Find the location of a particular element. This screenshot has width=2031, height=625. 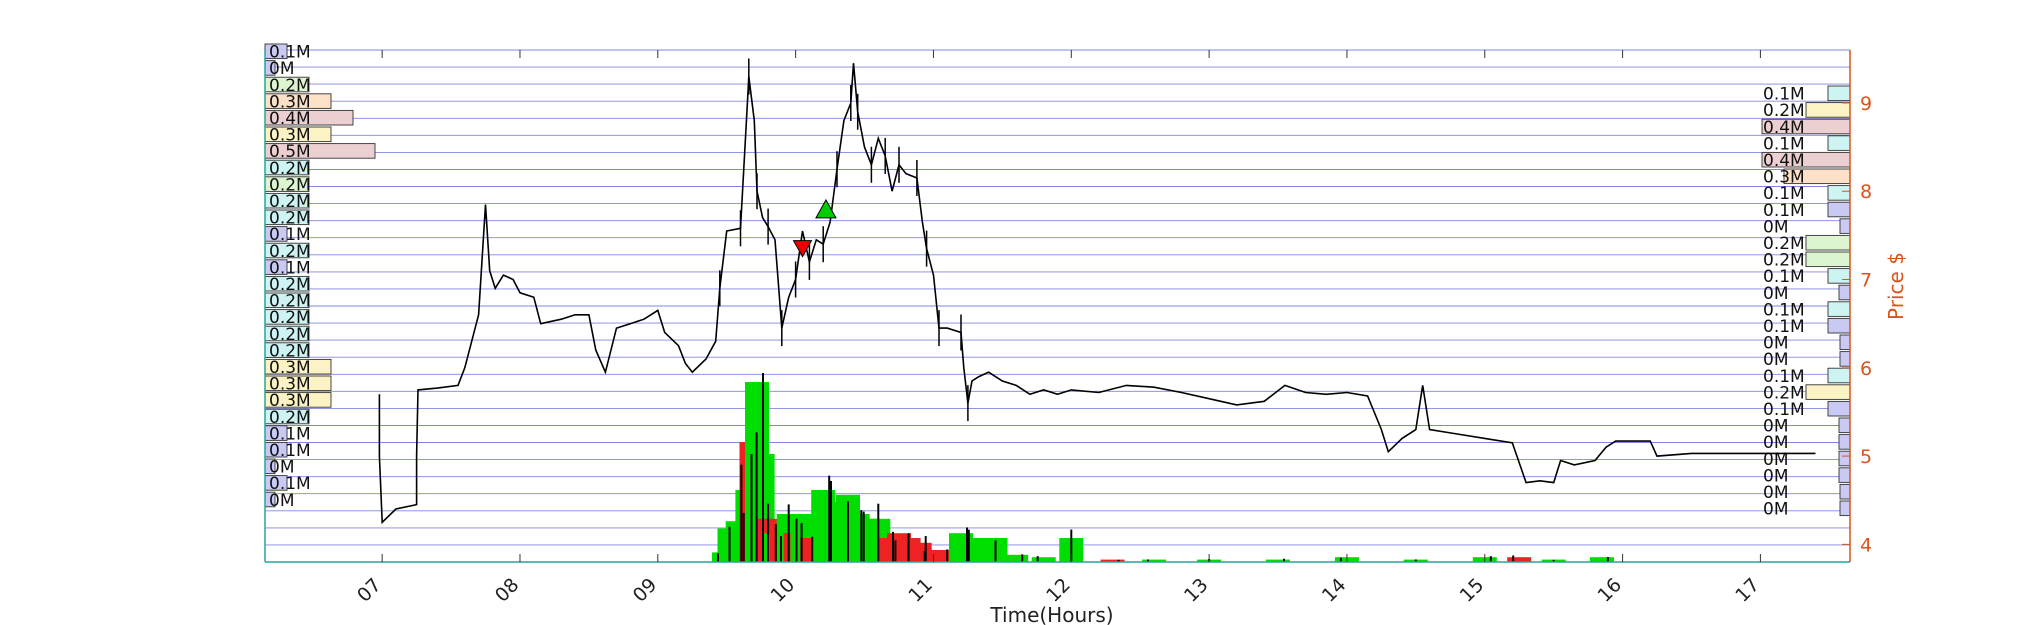

x-tick-label: 07 is located at coordinates (369, 590).